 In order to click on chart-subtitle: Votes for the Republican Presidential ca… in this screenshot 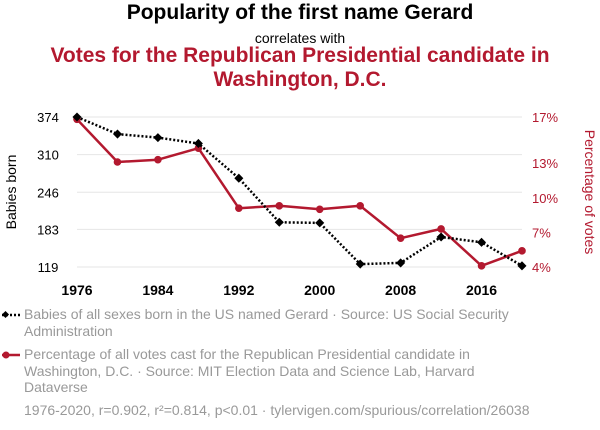, I will do `click(300, 67)`.